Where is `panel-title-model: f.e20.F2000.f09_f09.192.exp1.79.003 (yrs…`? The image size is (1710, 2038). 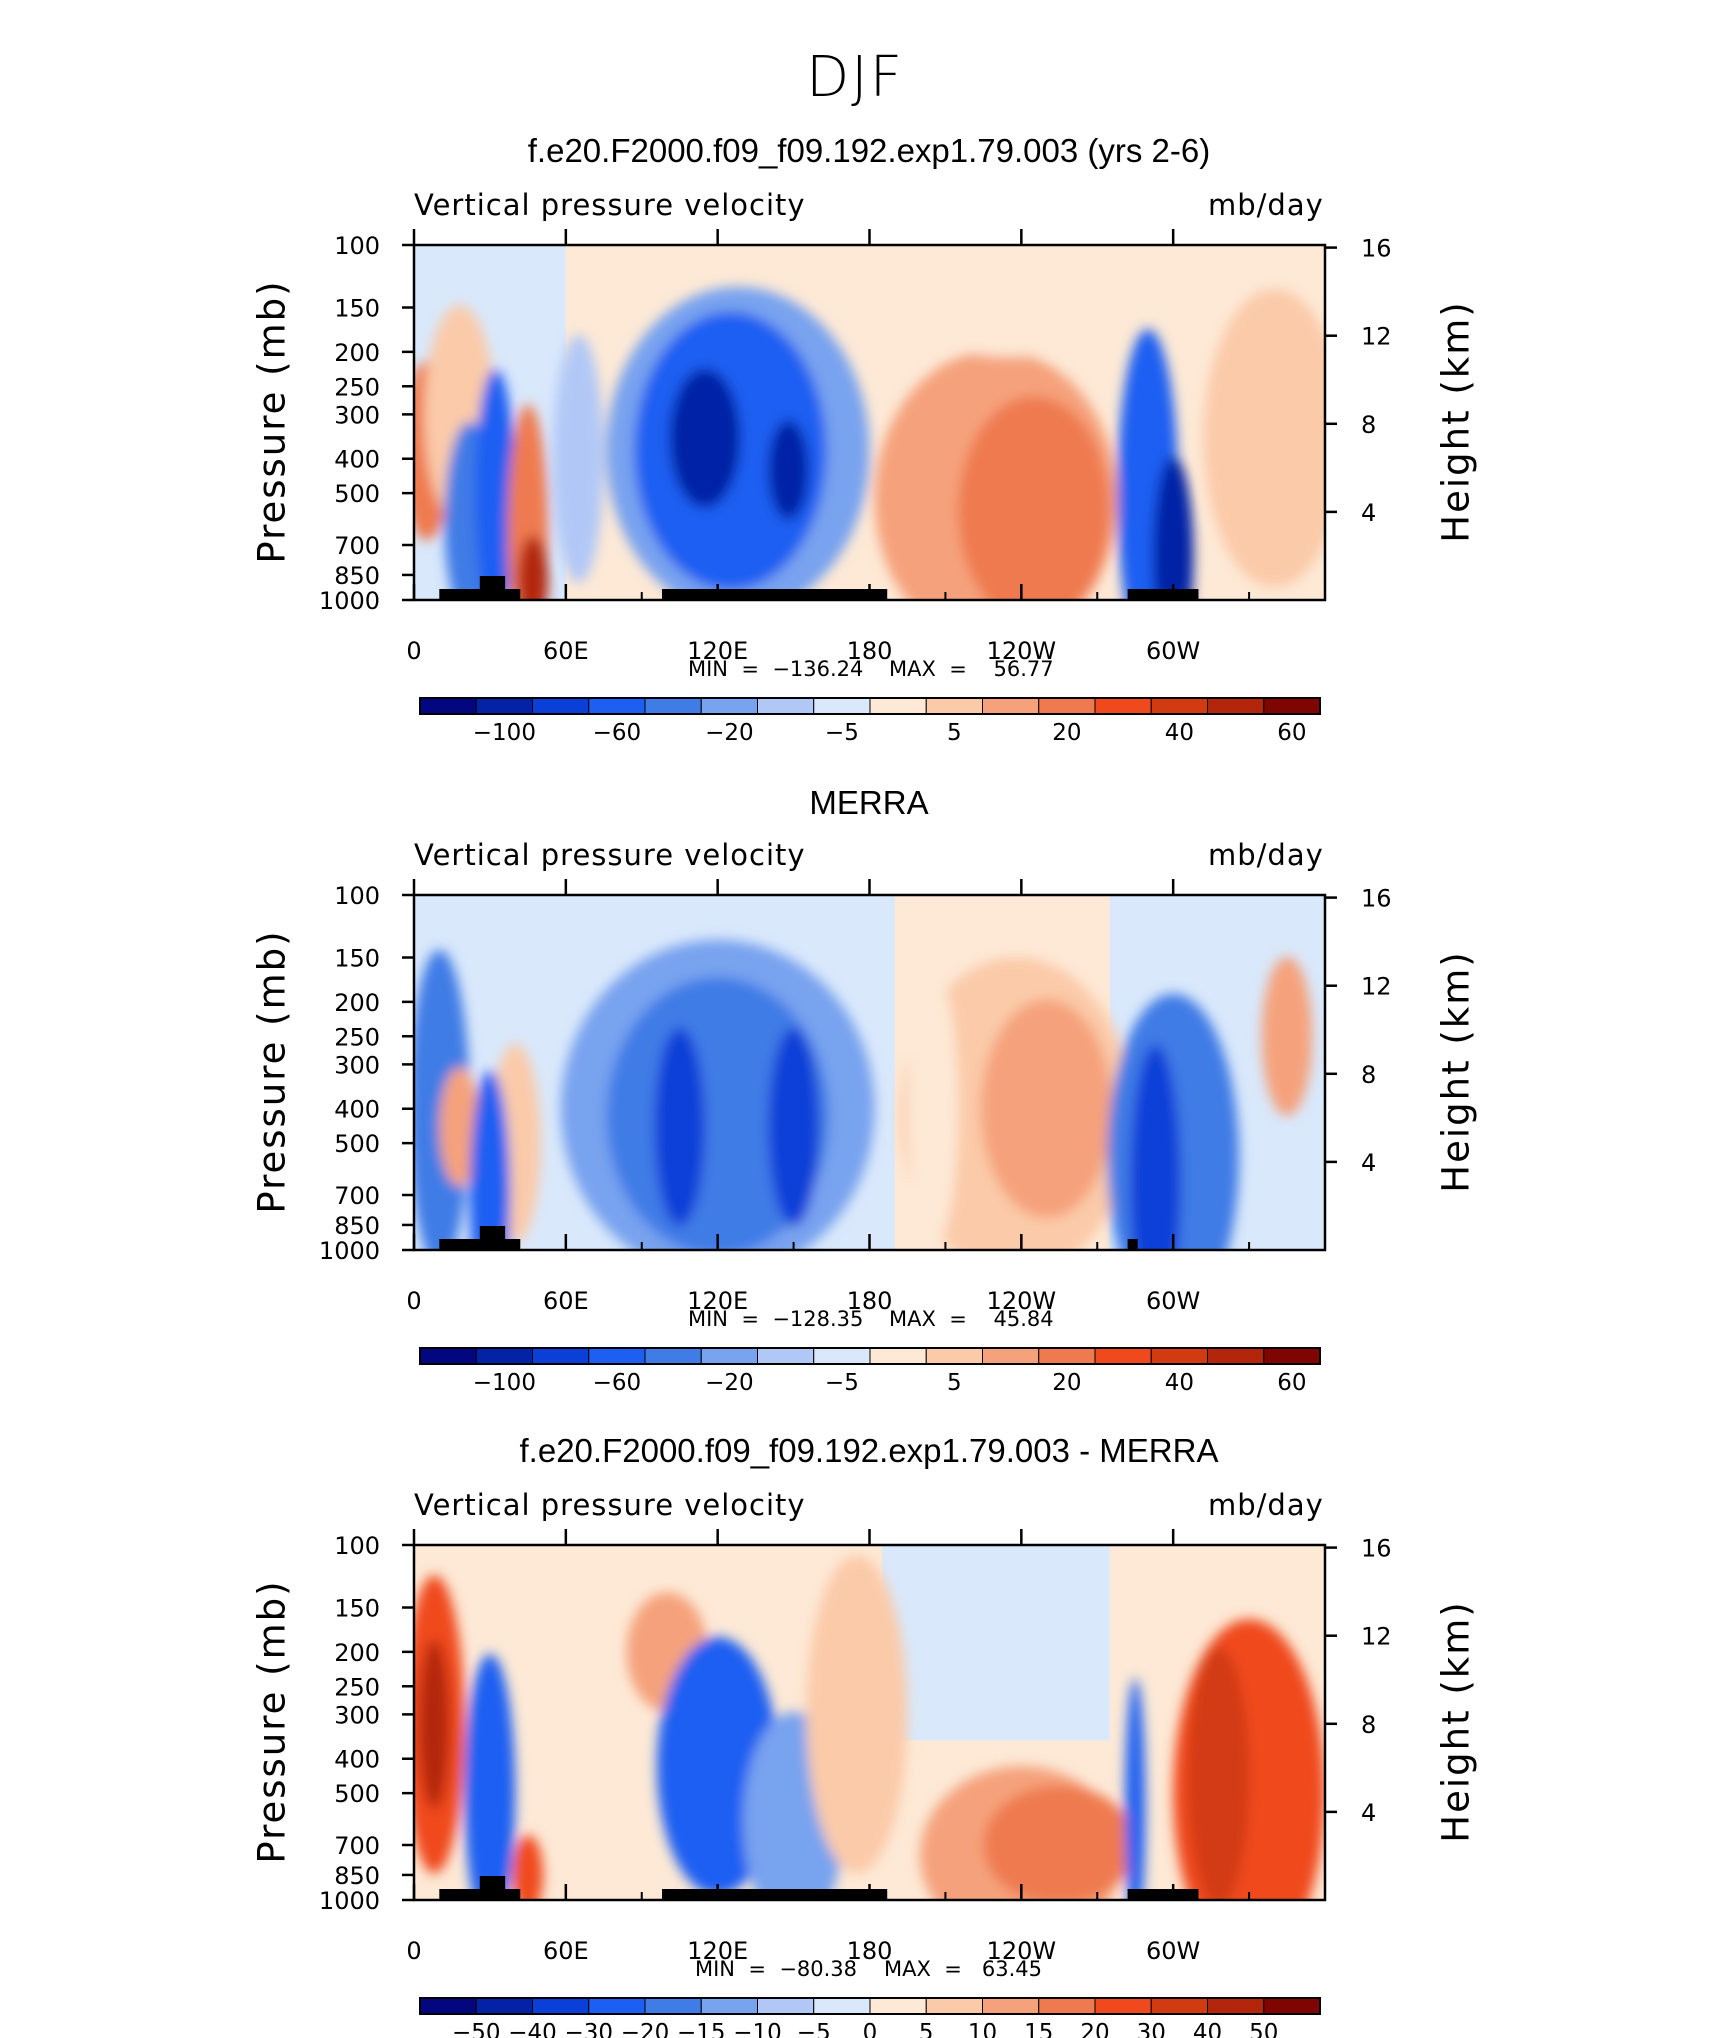
panel-title-model: f.e20.F2000.f09_f09.192.exp1.79.003 (yrs… is located at coordinates (869, 150).